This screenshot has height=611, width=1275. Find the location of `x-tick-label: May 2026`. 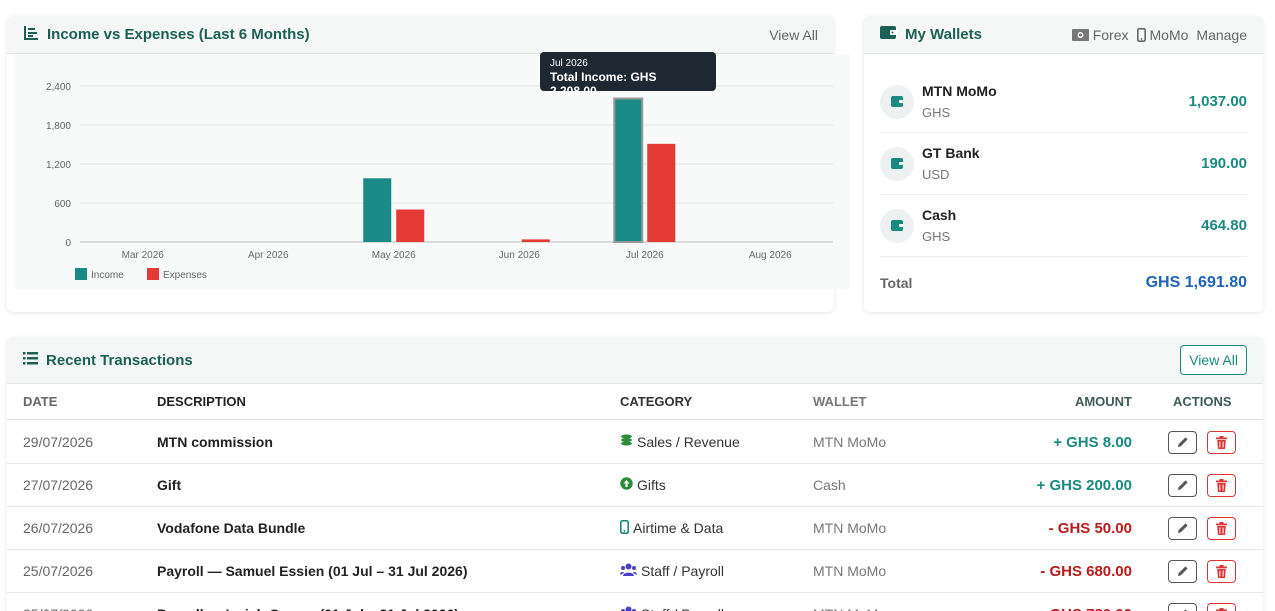

x-tick-label: May 2026 is located at coordinates (394, 255).